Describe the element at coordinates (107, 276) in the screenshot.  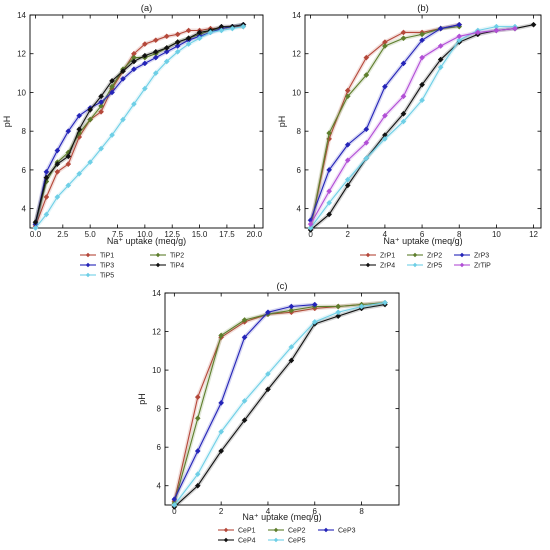
I see `legend-label: TiP5` at that location.